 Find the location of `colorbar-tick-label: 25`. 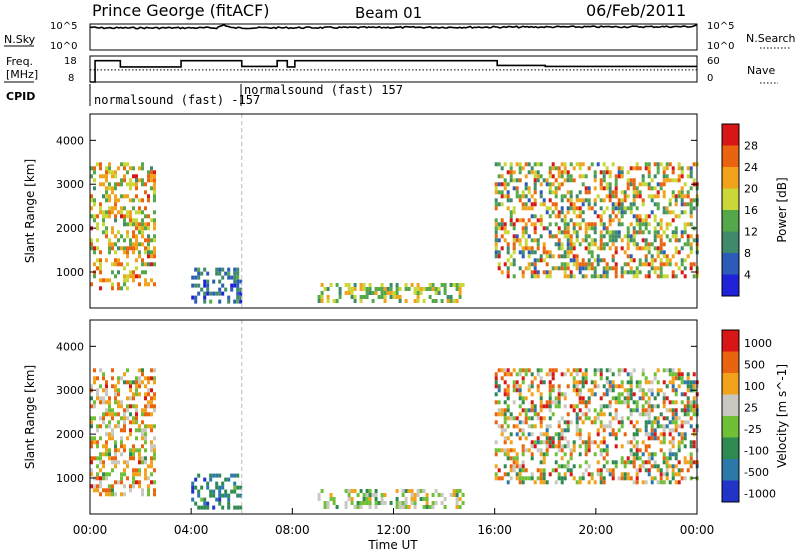

colorbar-tick-label: 25 is located at coordinates (751, 407).